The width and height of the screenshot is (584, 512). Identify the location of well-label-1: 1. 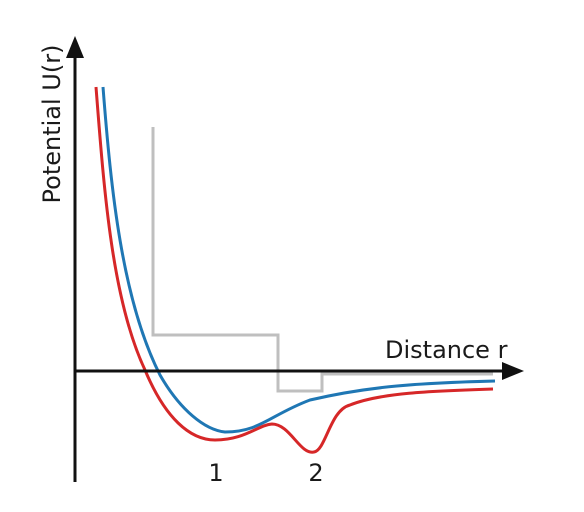
(215, 473).